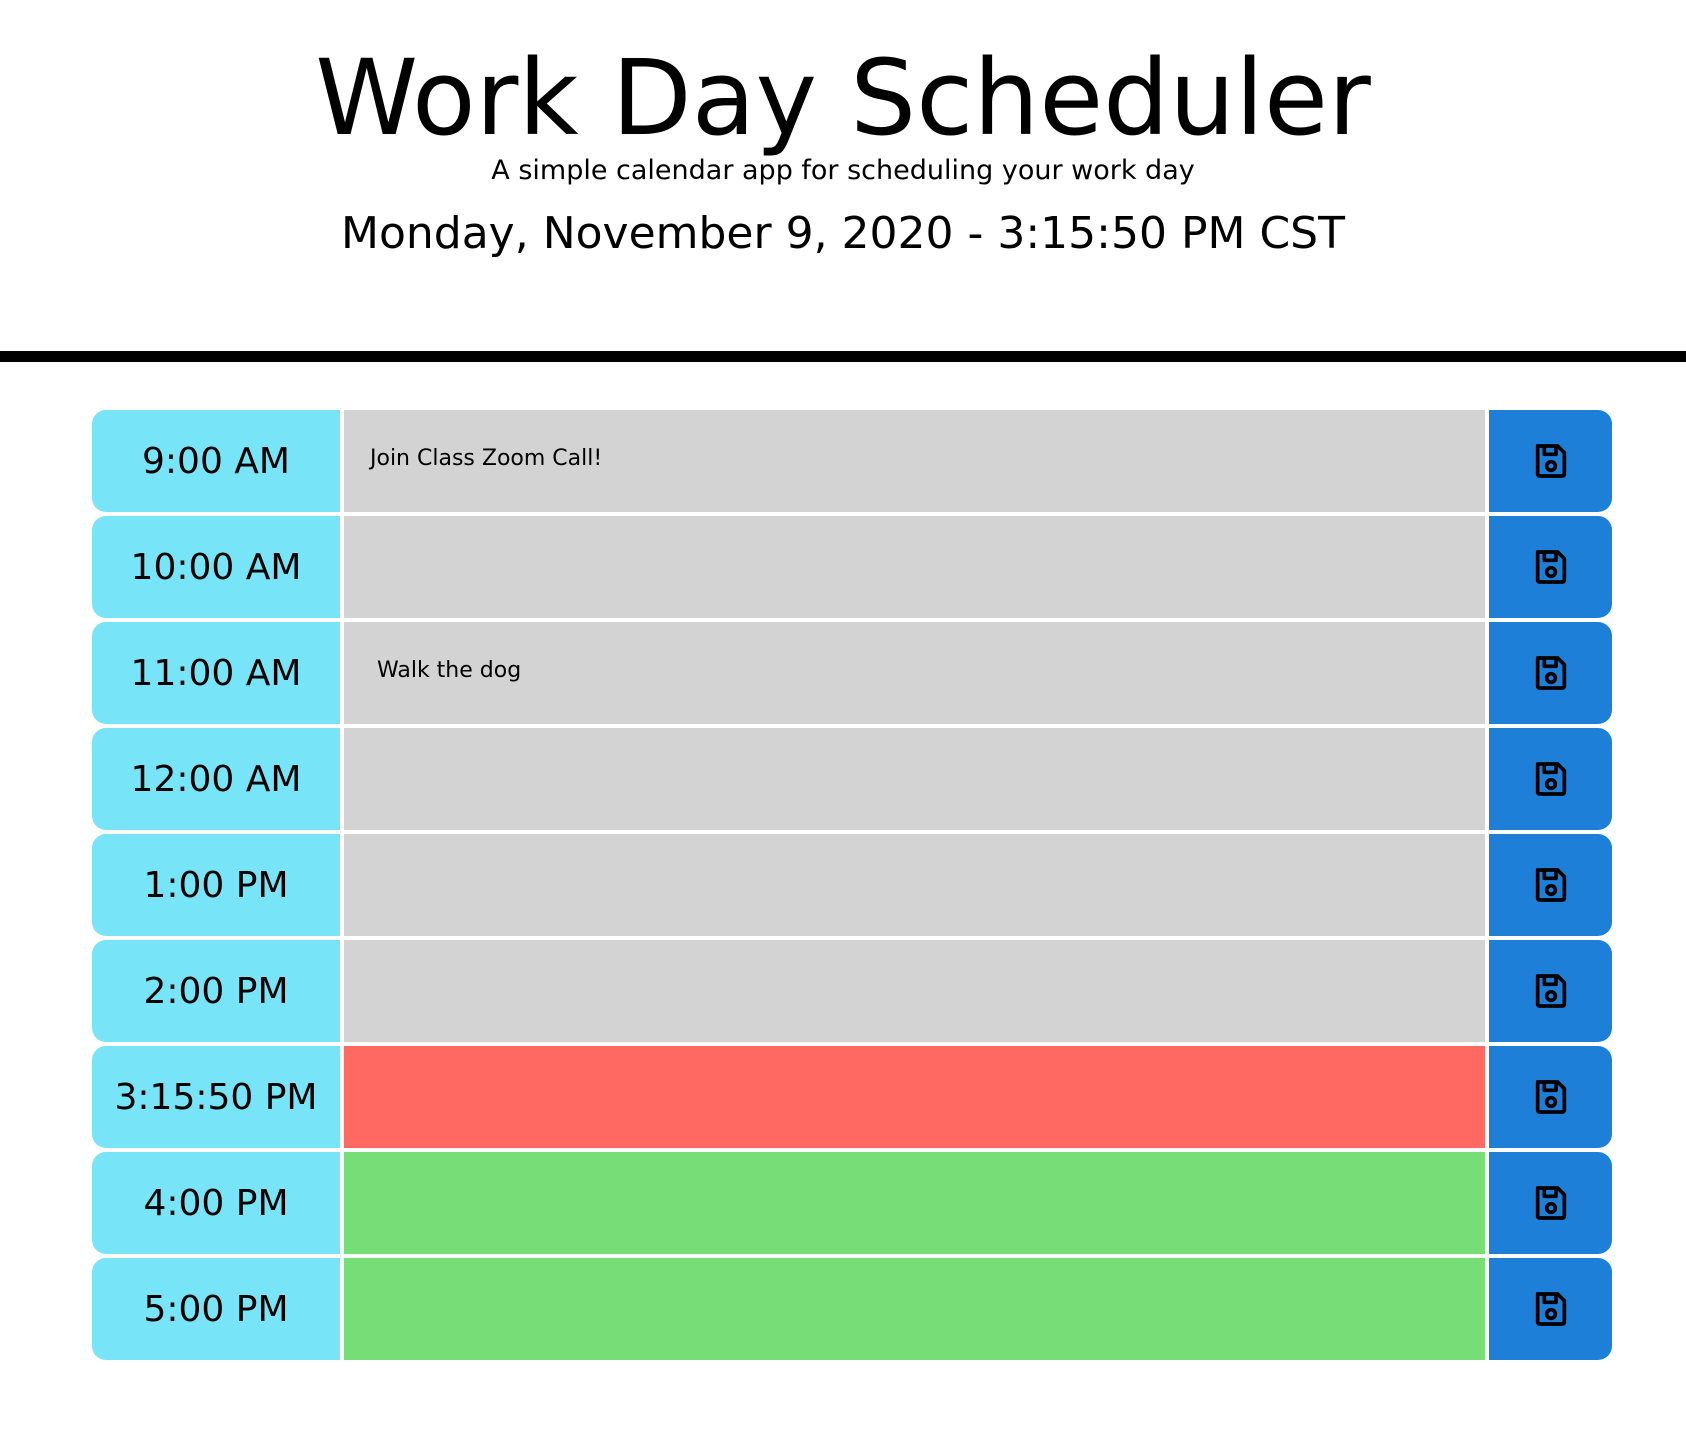 This screenshot has width=1686, height=1430. I want to click on time-block-row: 10:00 AM, so click(852, 567).